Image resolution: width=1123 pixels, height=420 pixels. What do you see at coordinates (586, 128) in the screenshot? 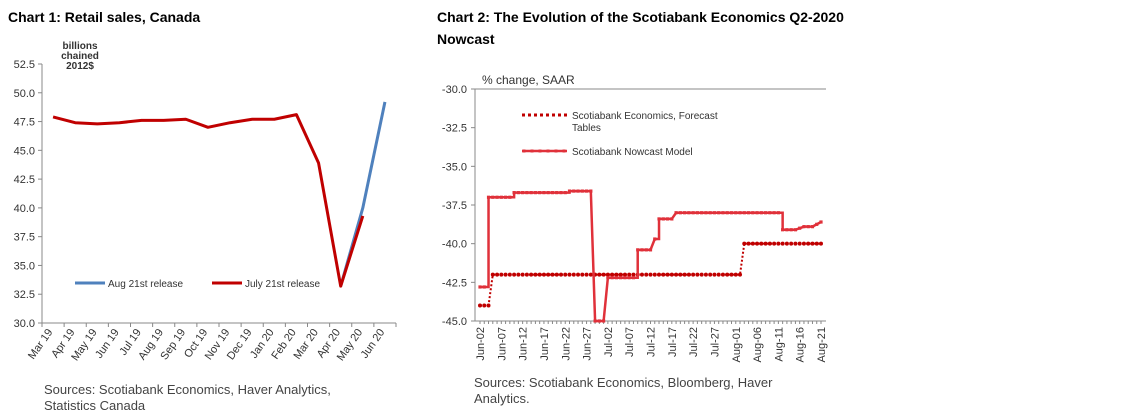
I see `chart2-legend-label-forecast: Tables` at bounding box center [586, 128].